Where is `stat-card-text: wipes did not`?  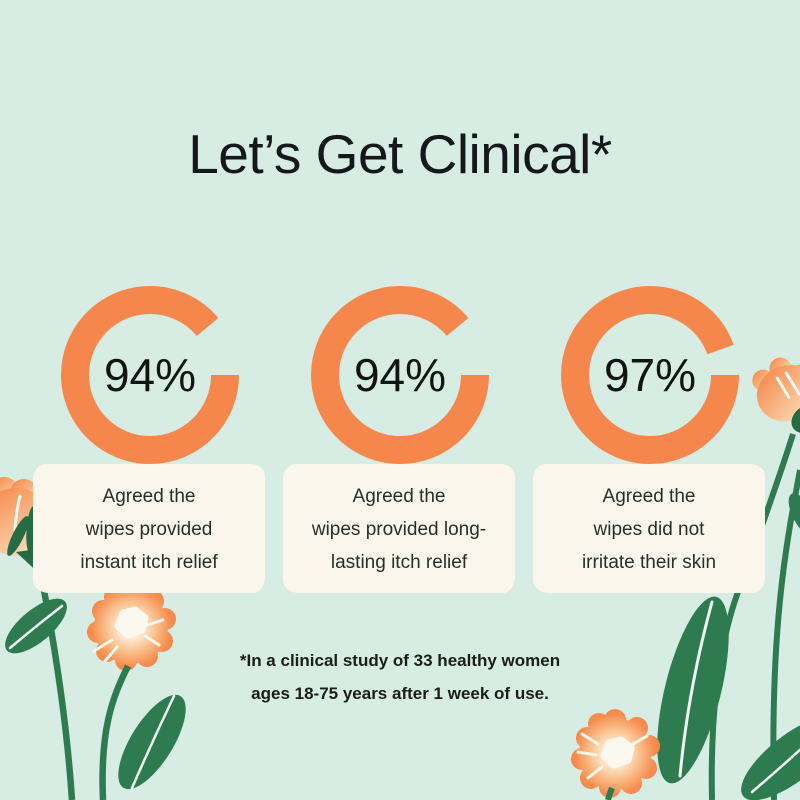
stat-card-text: wipes did not is located at coordinates (649, 529).